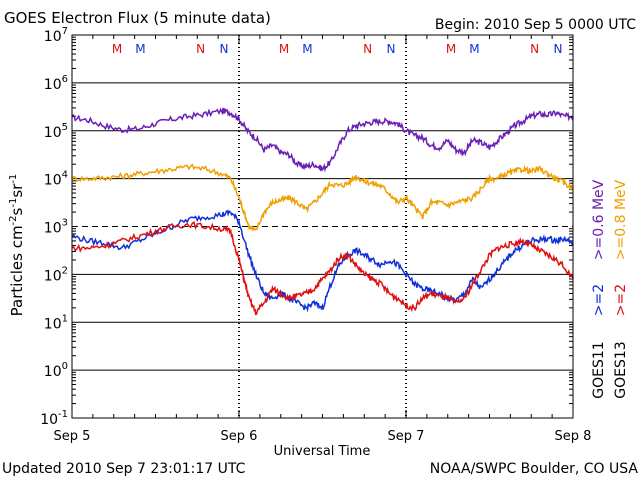  Describe the element at coordinates (56, 274) in the screenshot. I see `y-tick-label: 10²` at that location.